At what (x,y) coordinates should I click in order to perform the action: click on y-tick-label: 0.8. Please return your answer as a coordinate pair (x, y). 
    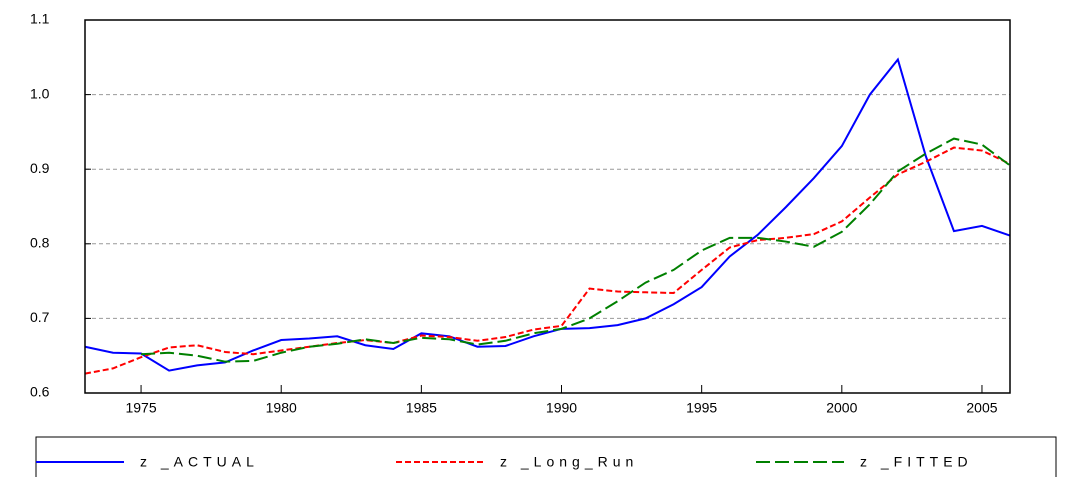
    Looking at the image, I should click on (40, 243).